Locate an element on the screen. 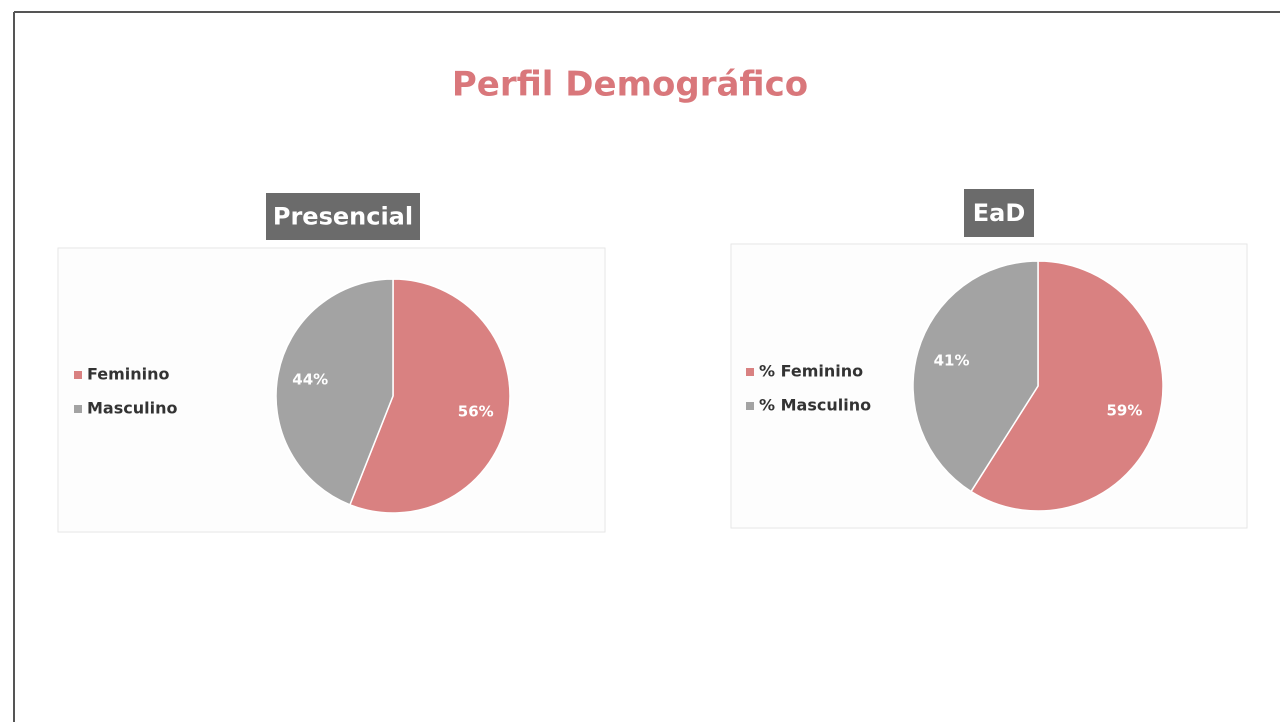 Image resolution: width=1280 pixels, height=722 pixels. data-label: 44% is located at coordinates (310, 380).